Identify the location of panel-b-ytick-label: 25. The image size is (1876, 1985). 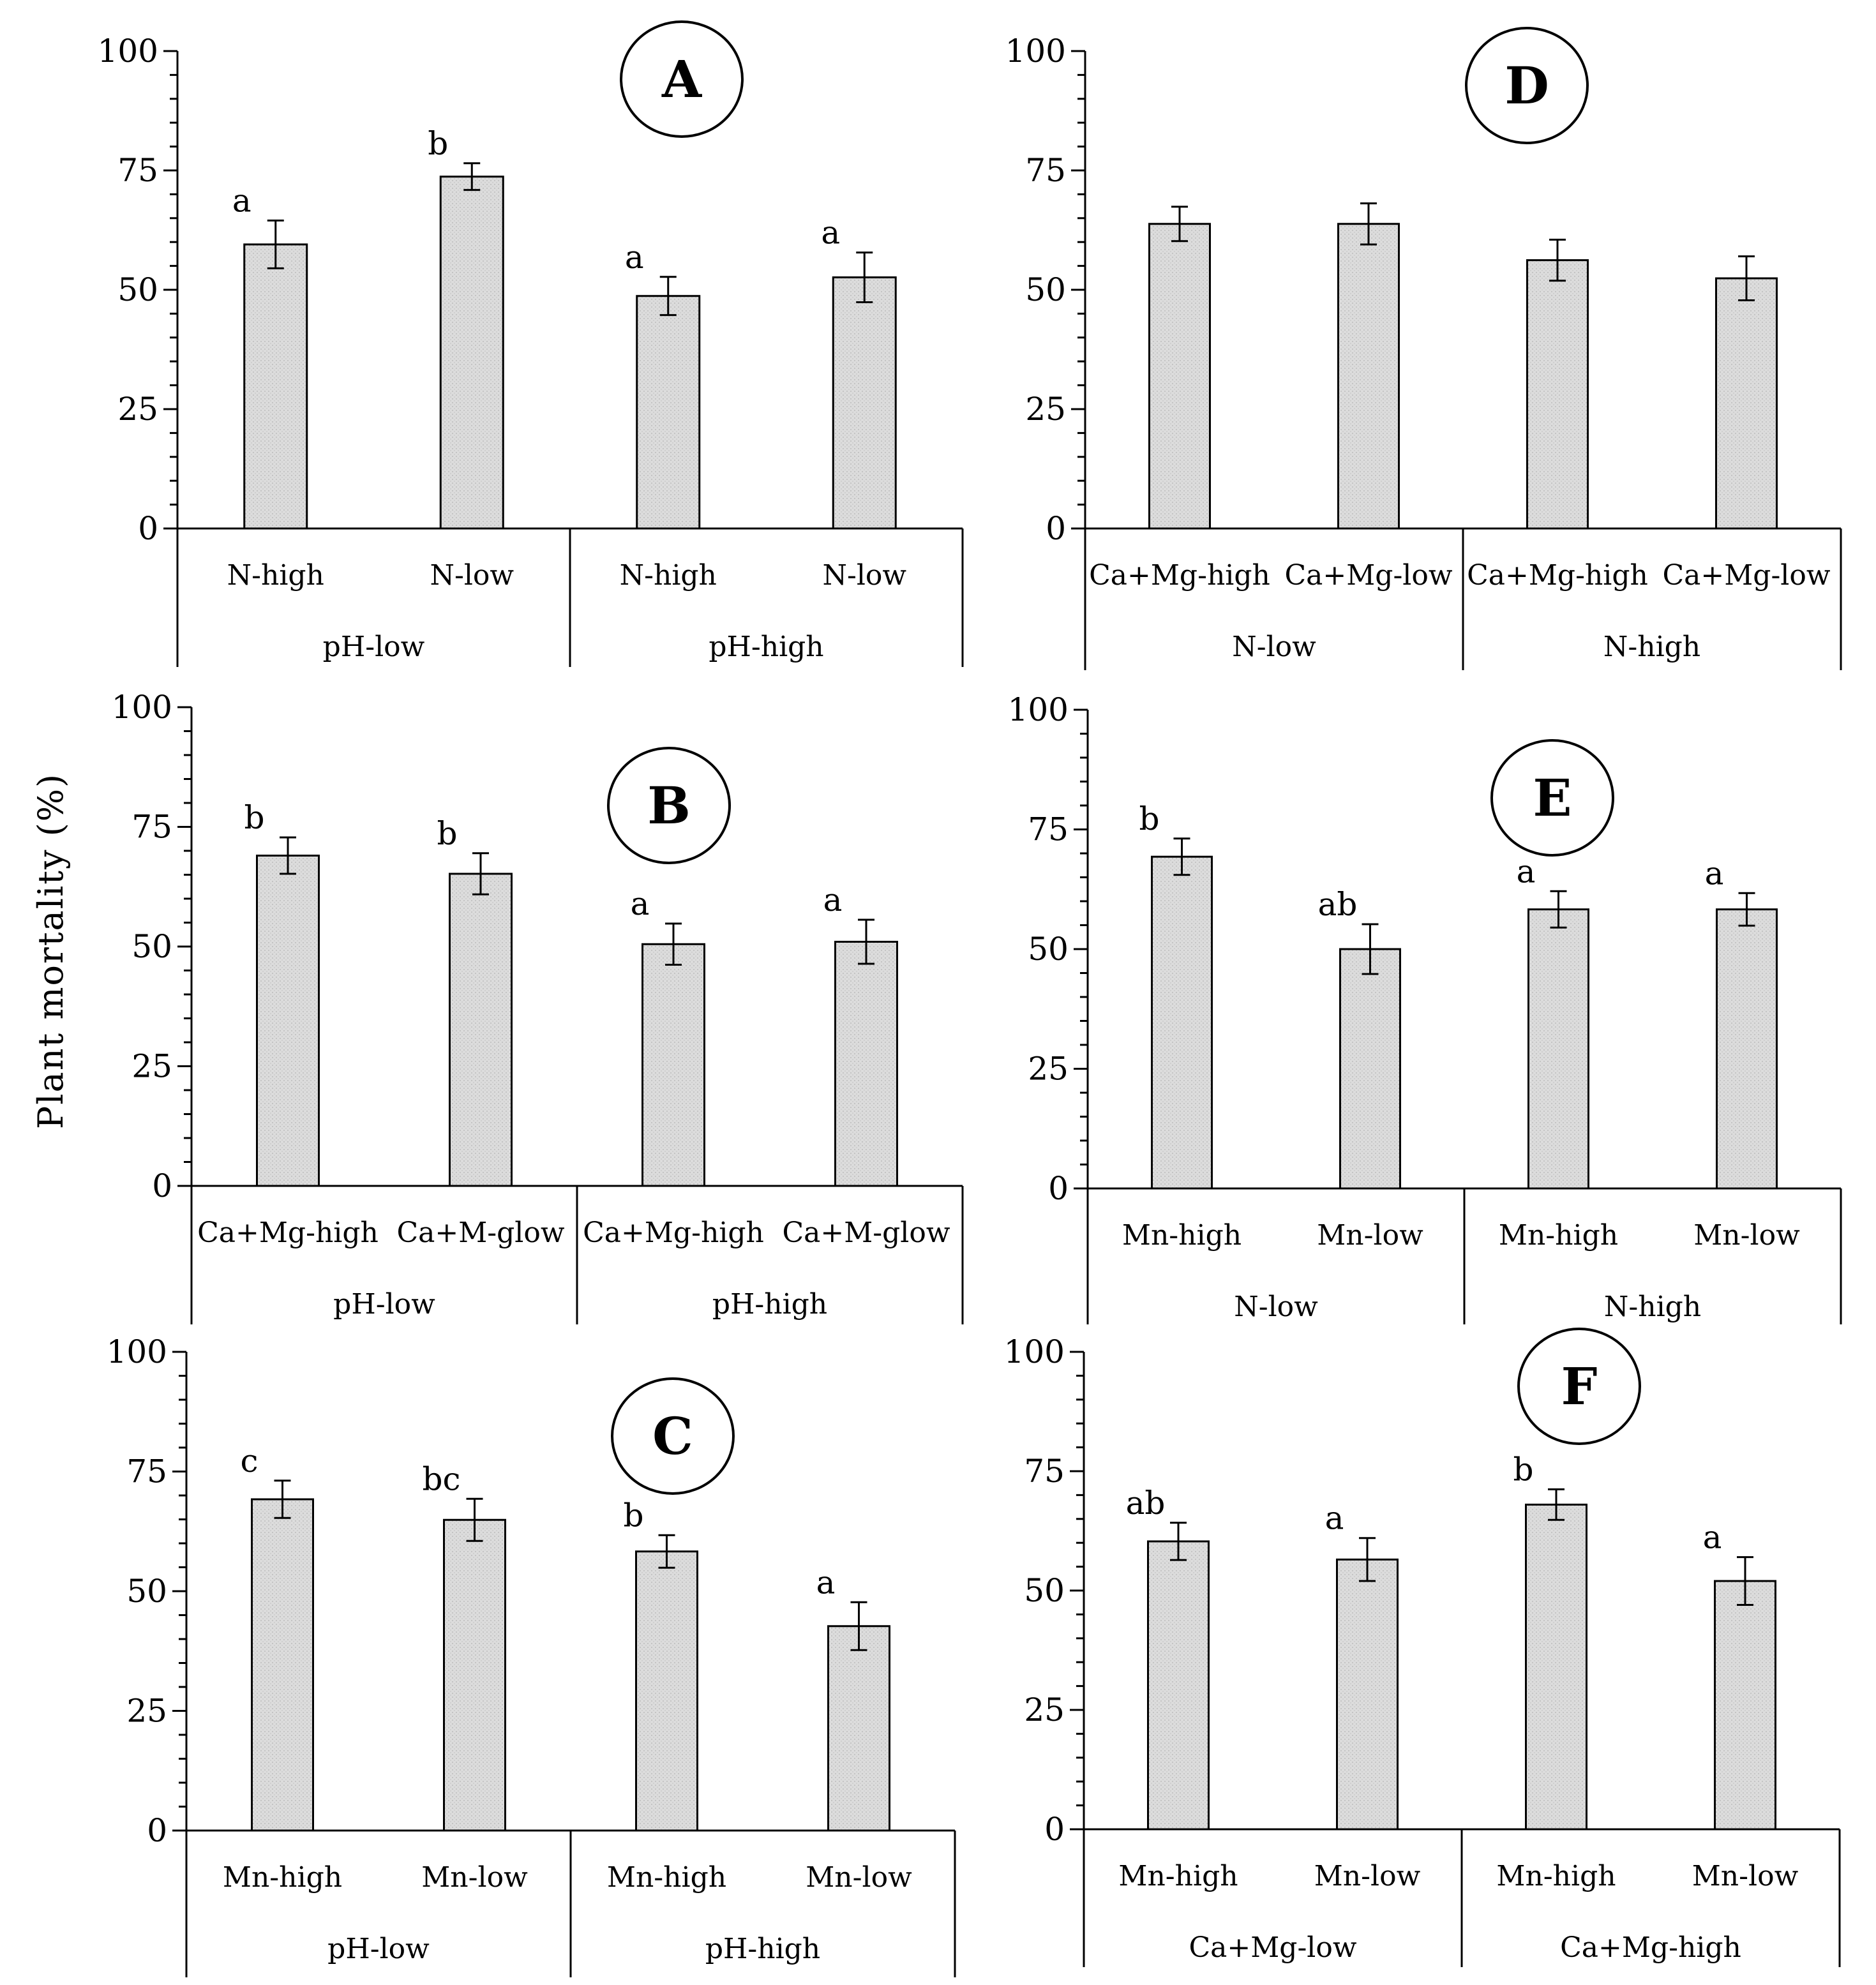
(152, 1066).